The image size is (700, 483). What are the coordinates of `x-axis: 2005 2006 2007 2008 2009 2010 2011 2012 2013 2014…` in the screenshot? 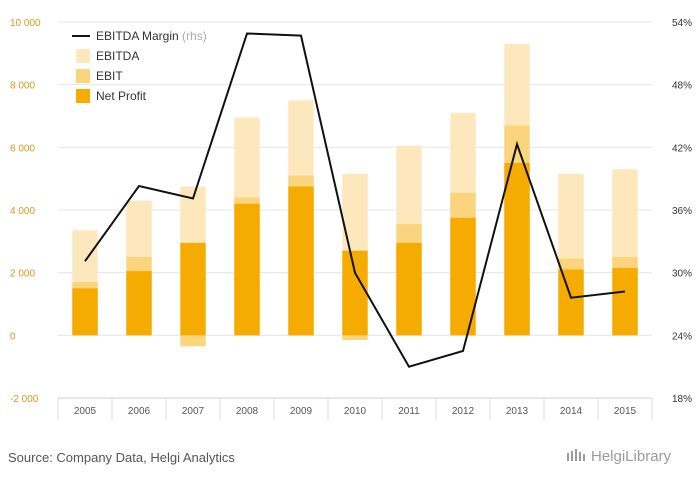 It's located at (355, 408).